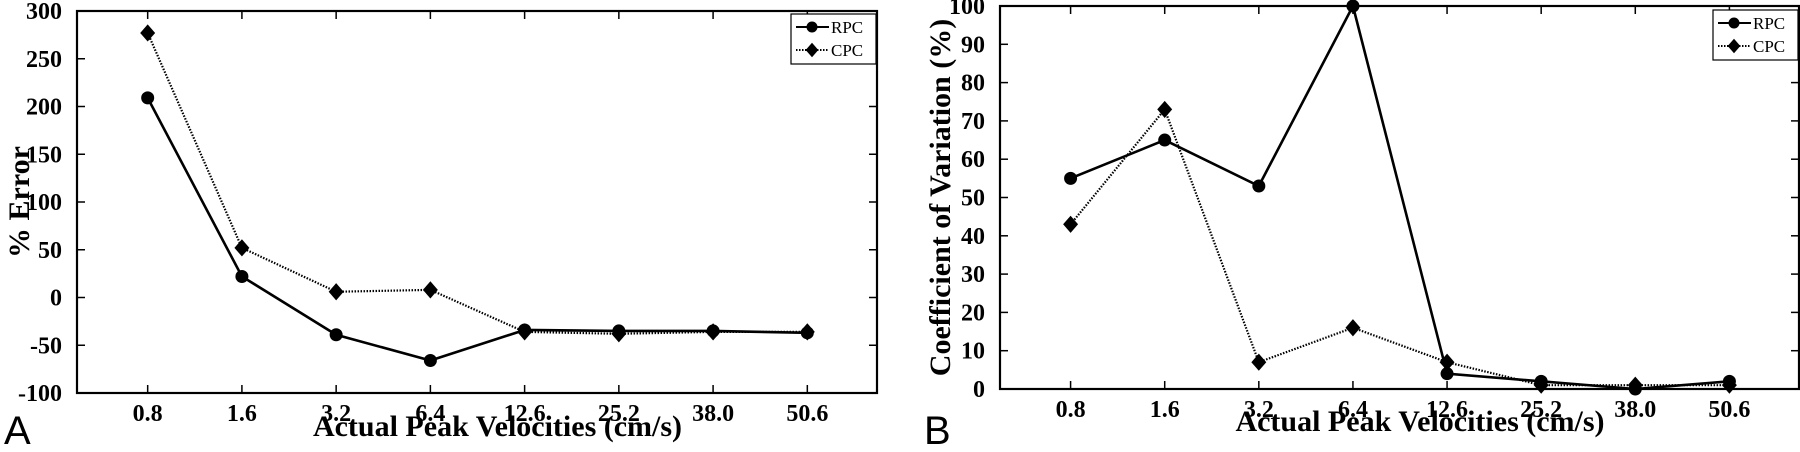  Describe the element at coordinates (44, 60) in the screenshot. I see `y-tick-label: 250` at that location.